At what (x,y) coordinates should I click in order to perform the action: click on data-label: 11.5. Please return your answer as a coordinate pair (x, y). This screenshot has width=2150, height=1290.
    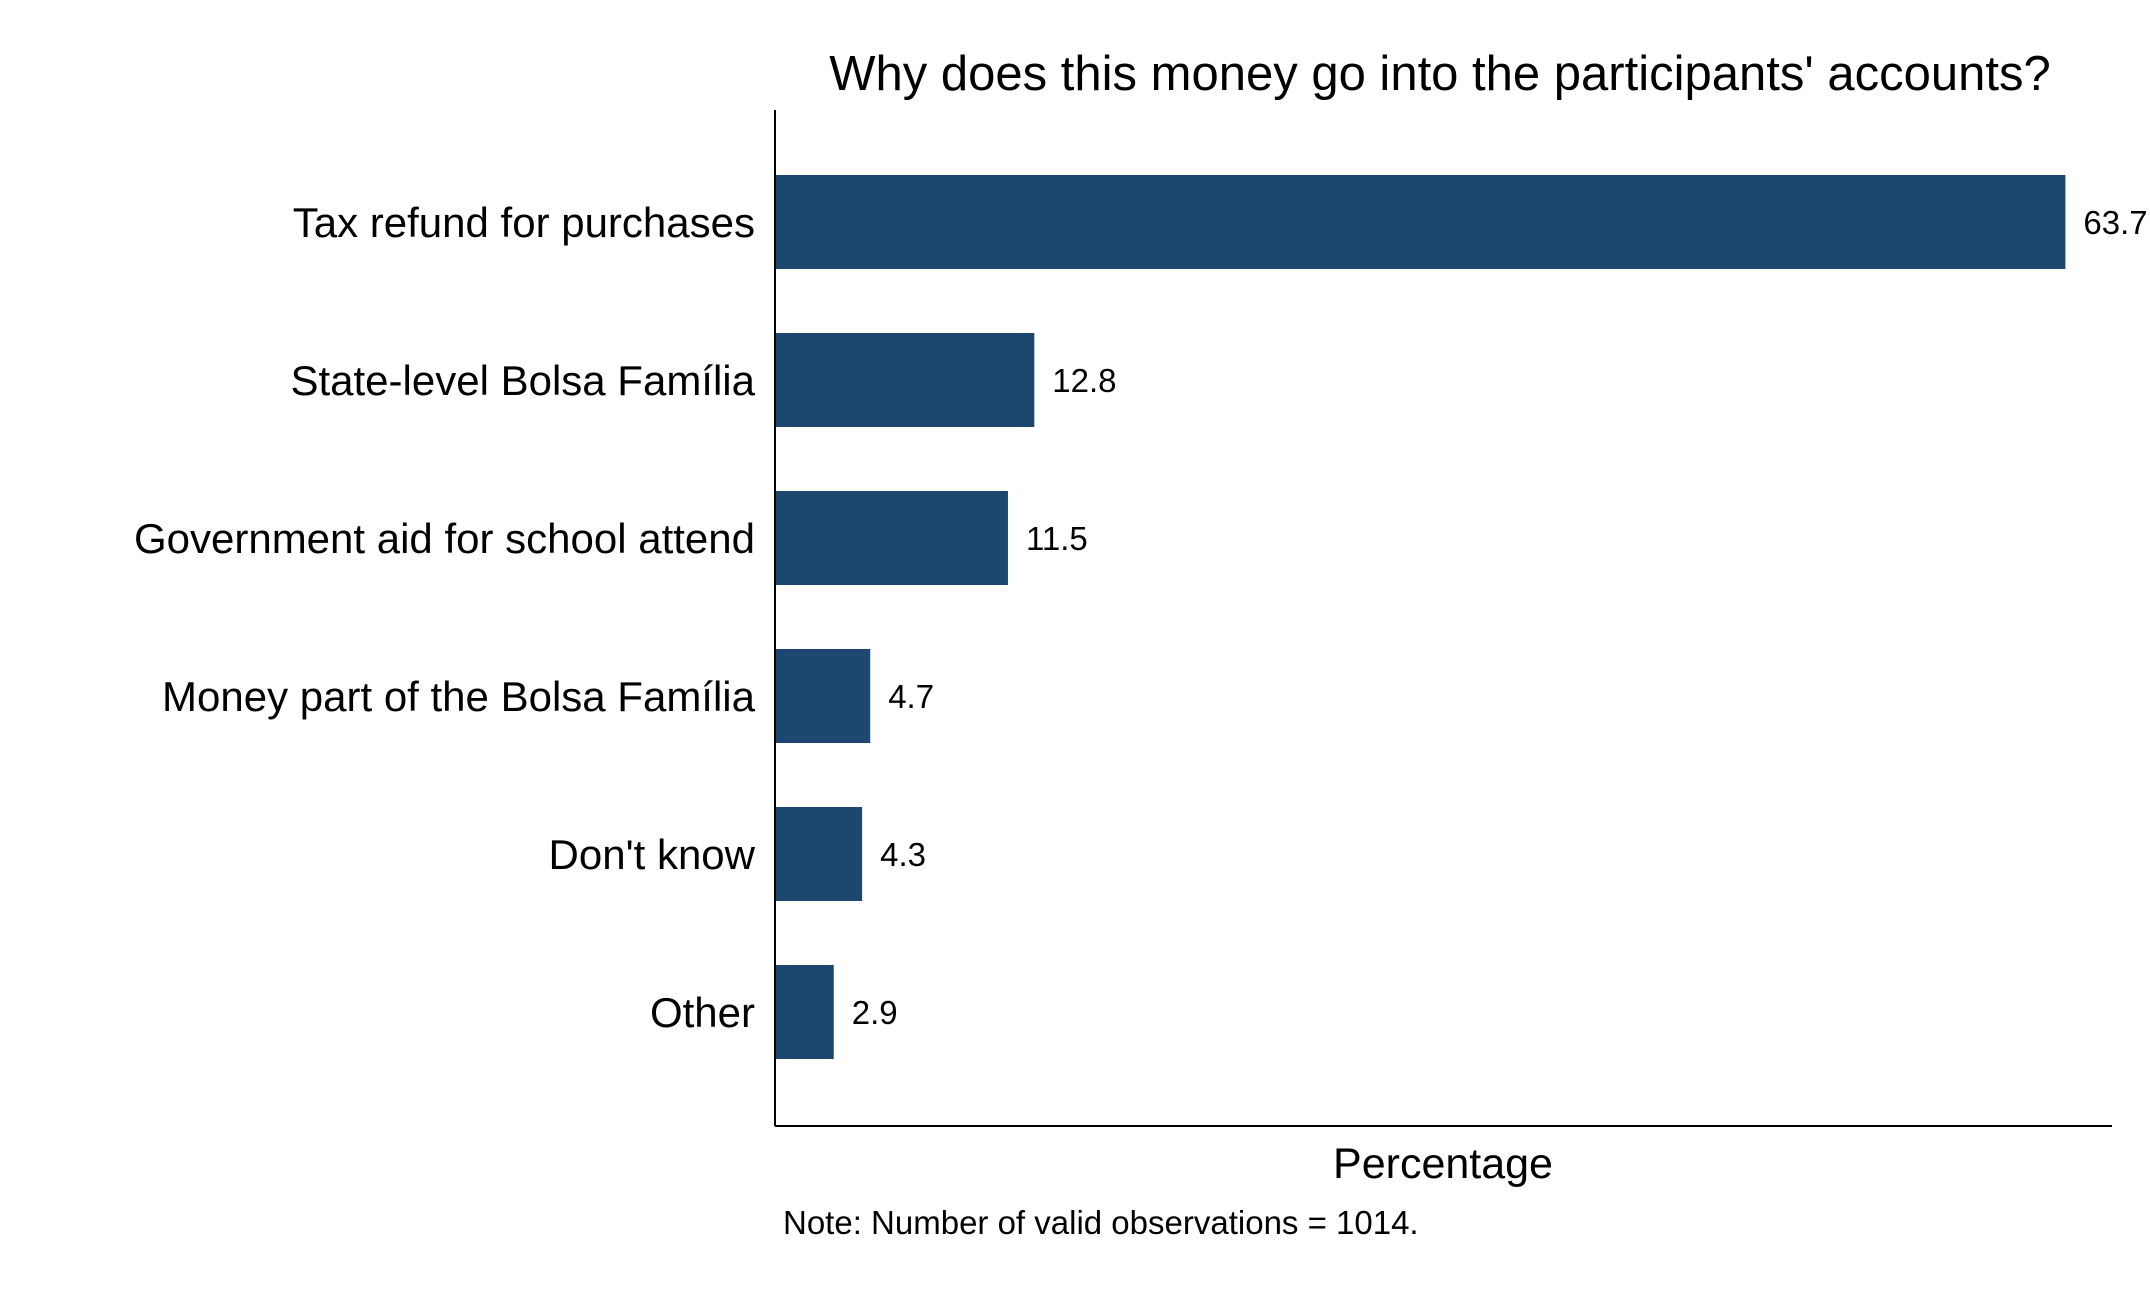
    Looking at the image, I should click on (1057, 538).